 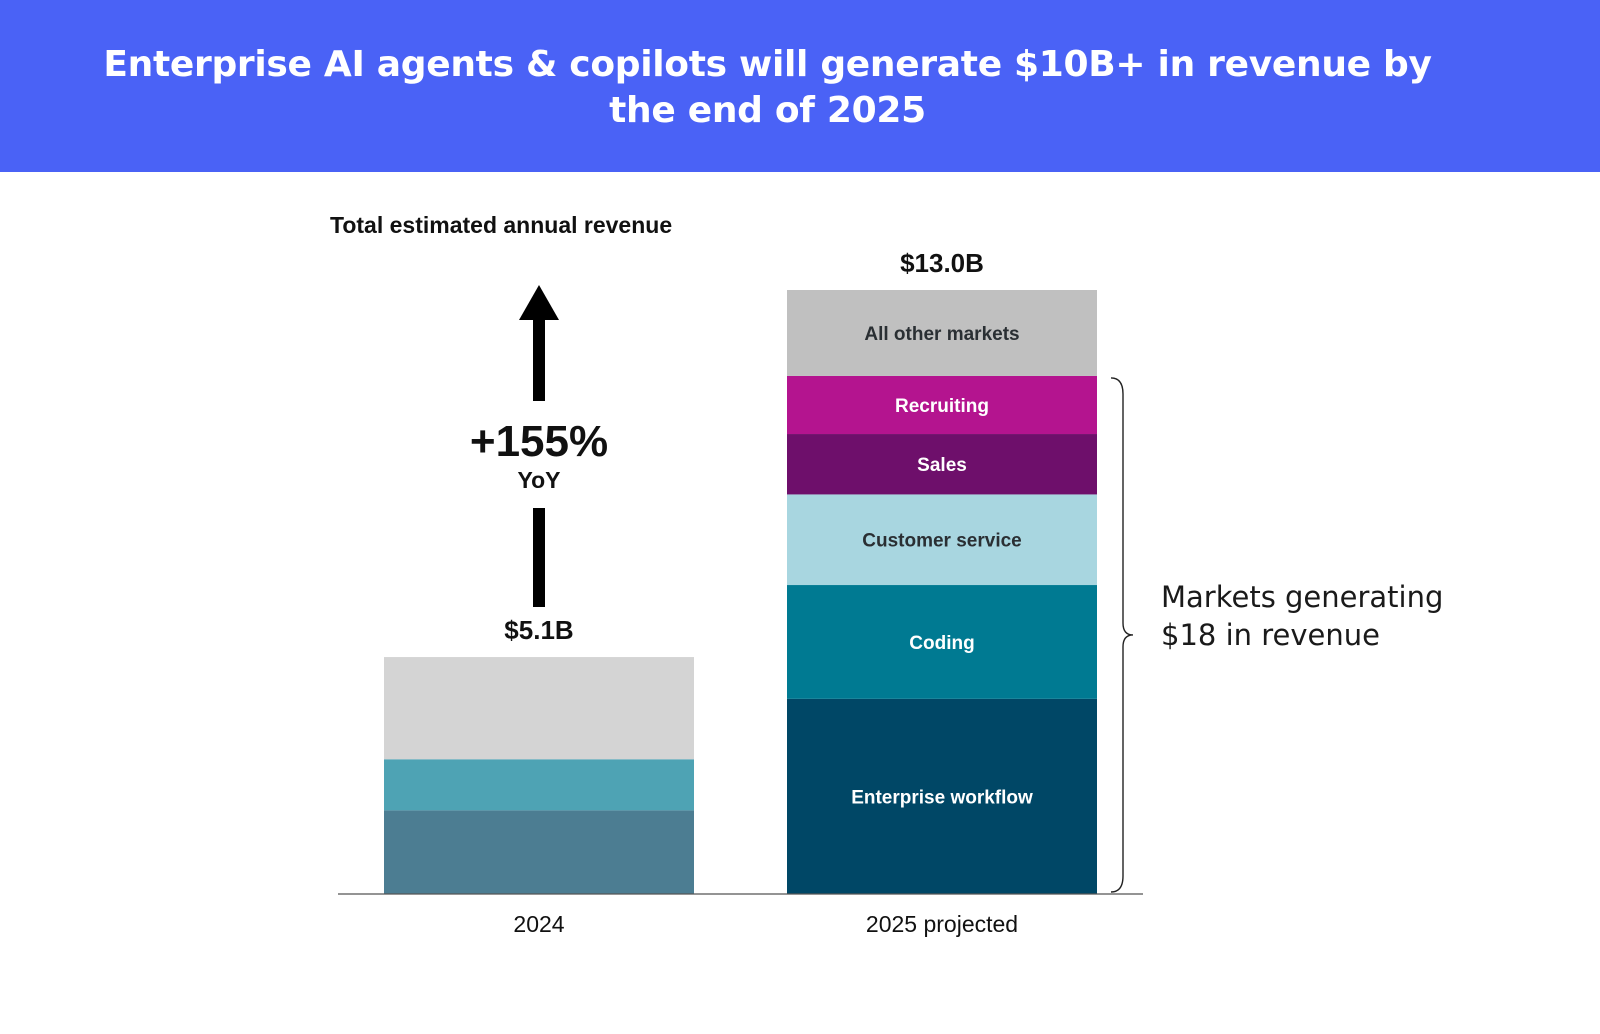 What do you see at coordinates (539, 302) in the screenshot?
I see `growth-arrow-head` at bounding box center [539, 302].